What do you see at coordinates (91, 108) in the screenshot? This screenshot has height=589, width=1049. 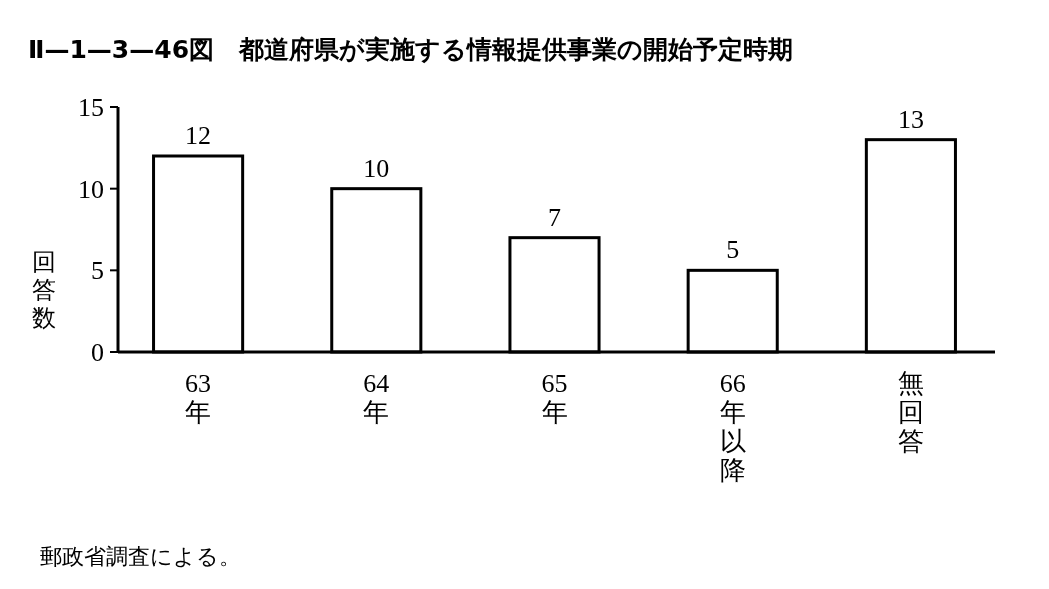 I see `y-tick-label: 15` at bounding box center [91, 108].